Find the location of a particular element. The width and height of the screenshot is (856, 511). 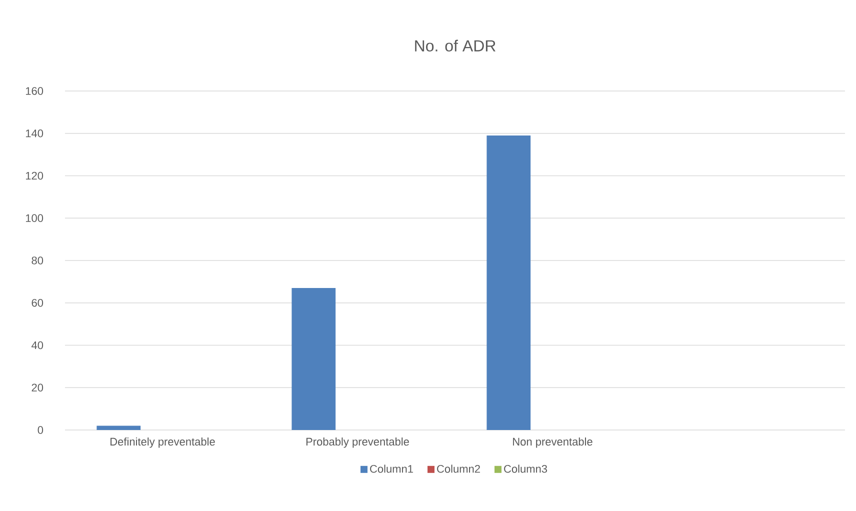

y-tick-label: 60 is located at coordinates (38, 302).